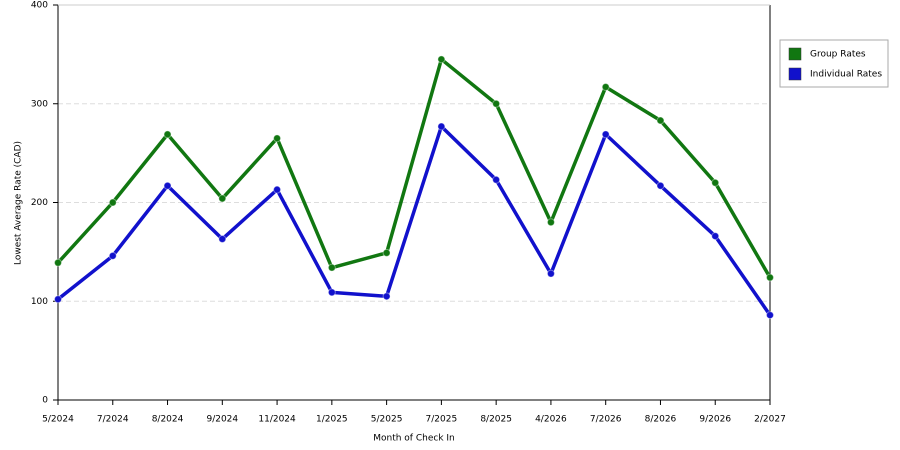  I want to click on x-tick-label: 1/2025, so click(332, 420).